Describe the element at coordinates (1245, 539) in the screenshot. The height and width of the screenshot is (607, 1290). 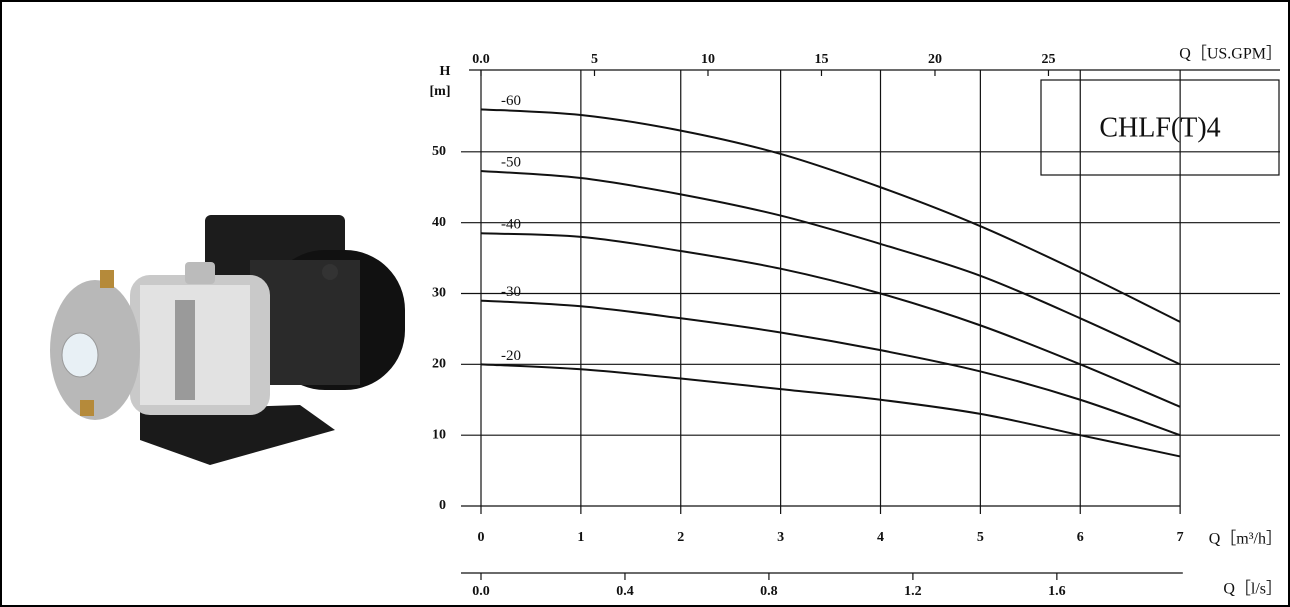
I see `x-axis-label: Q［m³/h］` at that location.